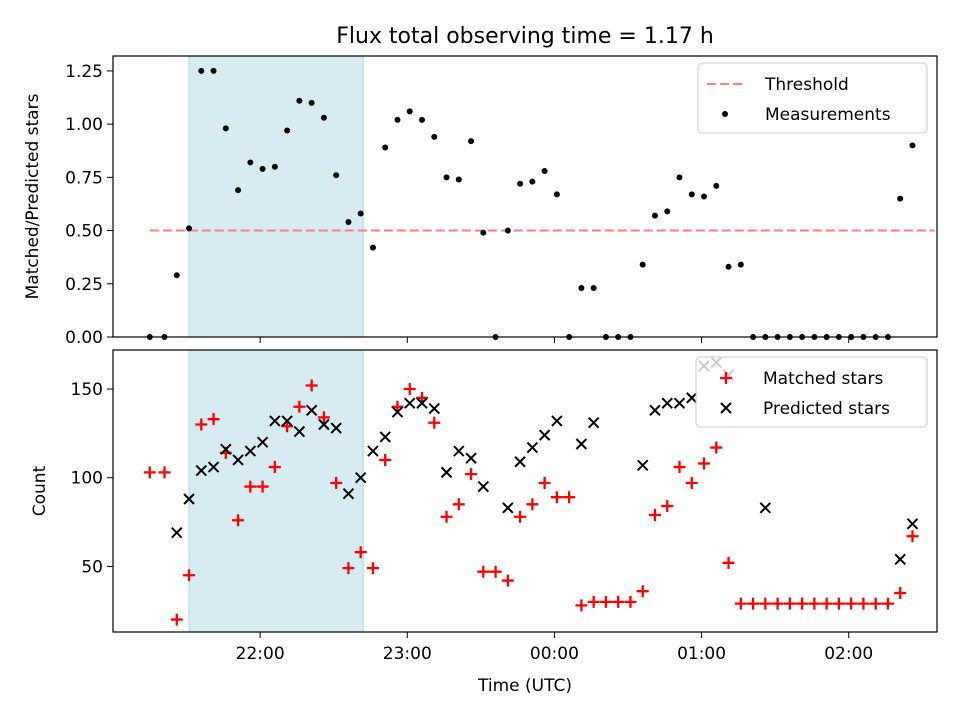 This screenshot has height=724, width=960. Describe the element at coordinates (806, 85) in the screenshot. I see `legend-label: Threshold` at that location.